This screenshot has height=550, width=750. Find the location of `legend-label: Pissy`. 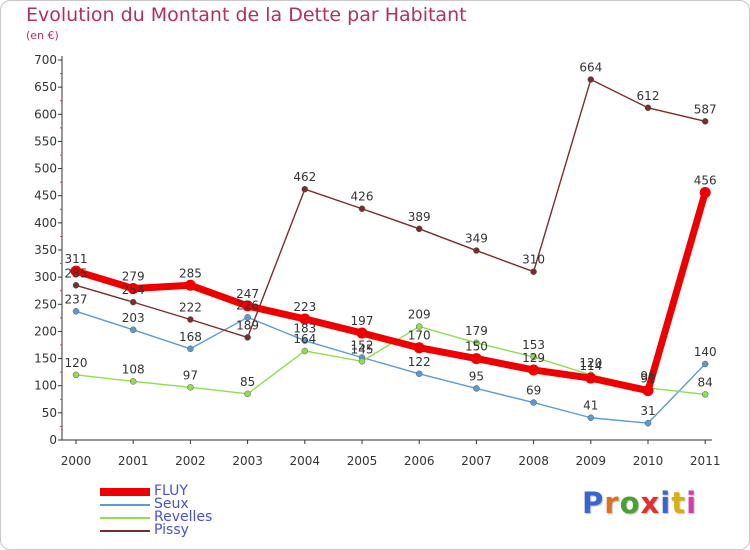

legend-label: Pissy is located at coordinates (171, 530).